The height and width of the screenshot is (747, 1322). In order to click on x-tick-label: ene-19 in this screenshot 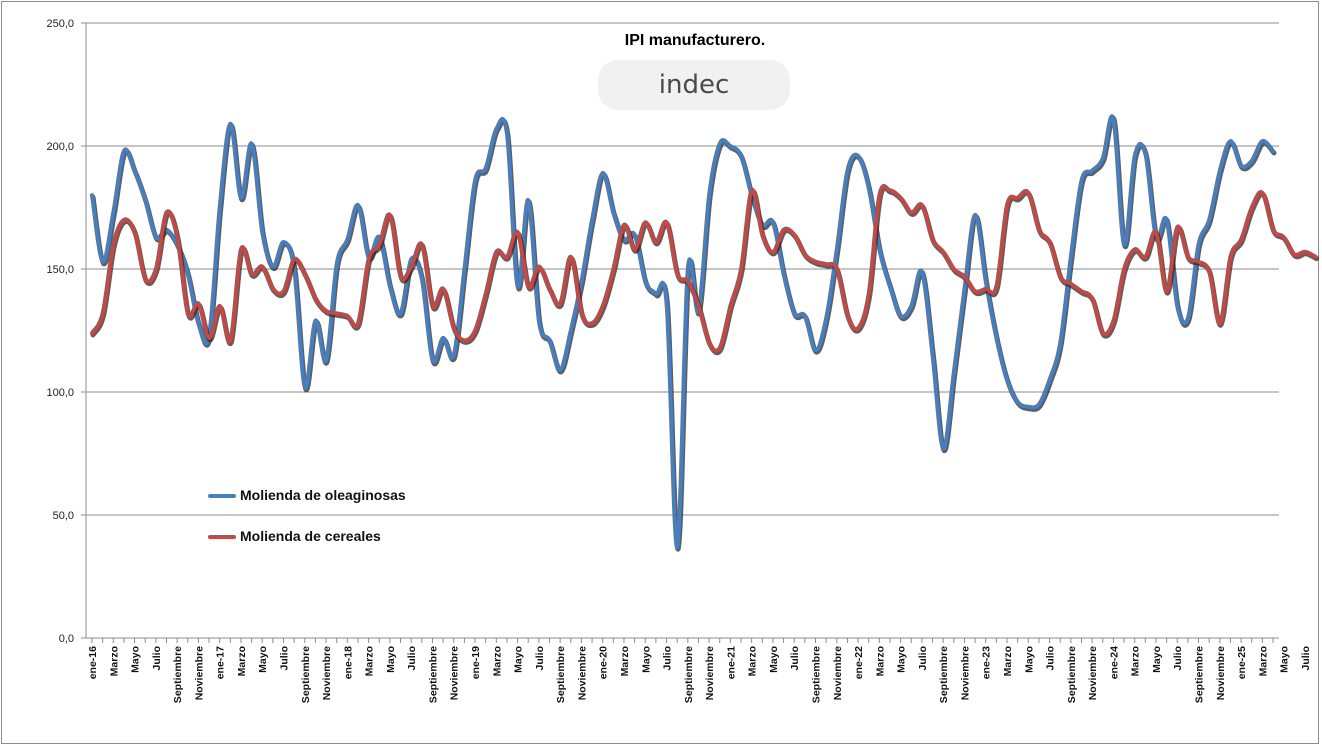, I will do `click(476, 662)`.